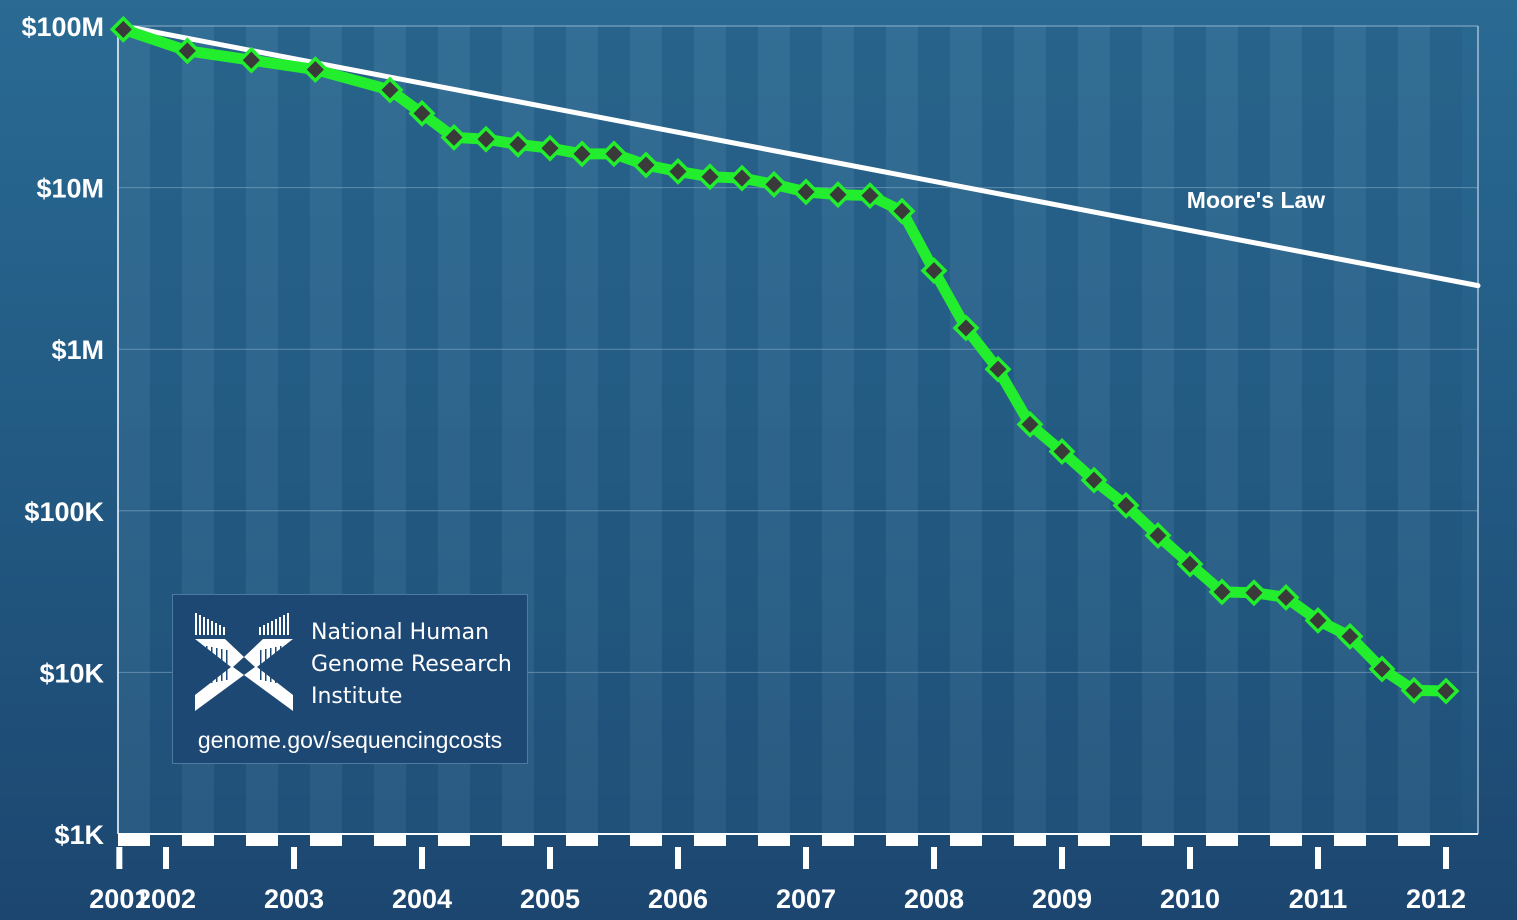  What do you see at coordinates (77, 350) in the screenshot?
I see `y-tick-label: $1M` at bounding box center [77, 350].